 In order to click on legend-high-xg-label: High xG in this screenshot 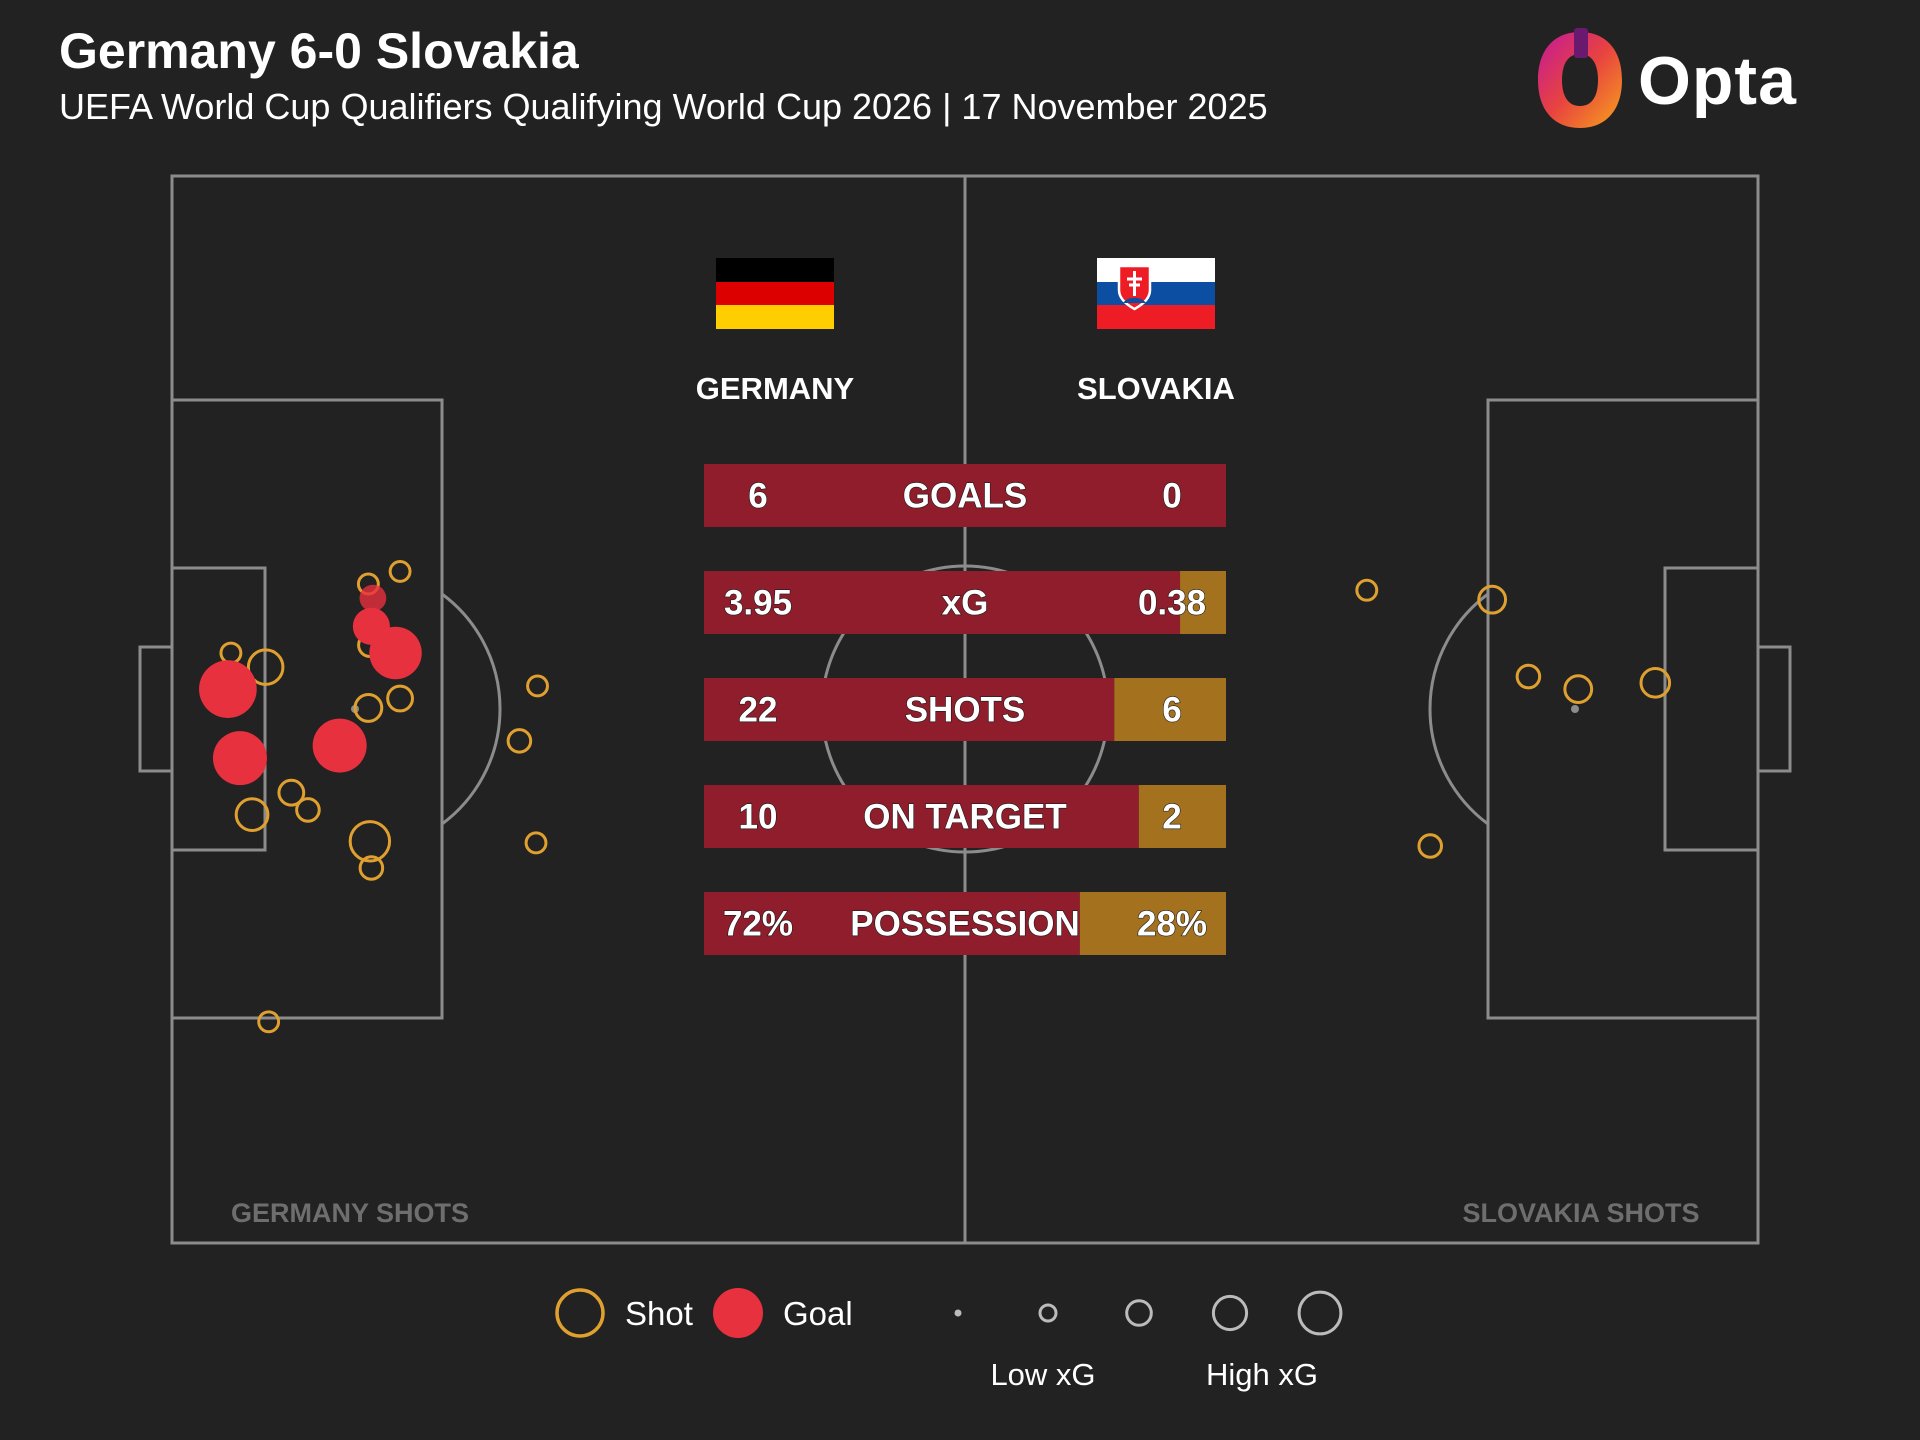, I will do `click(1262, 1374)`.